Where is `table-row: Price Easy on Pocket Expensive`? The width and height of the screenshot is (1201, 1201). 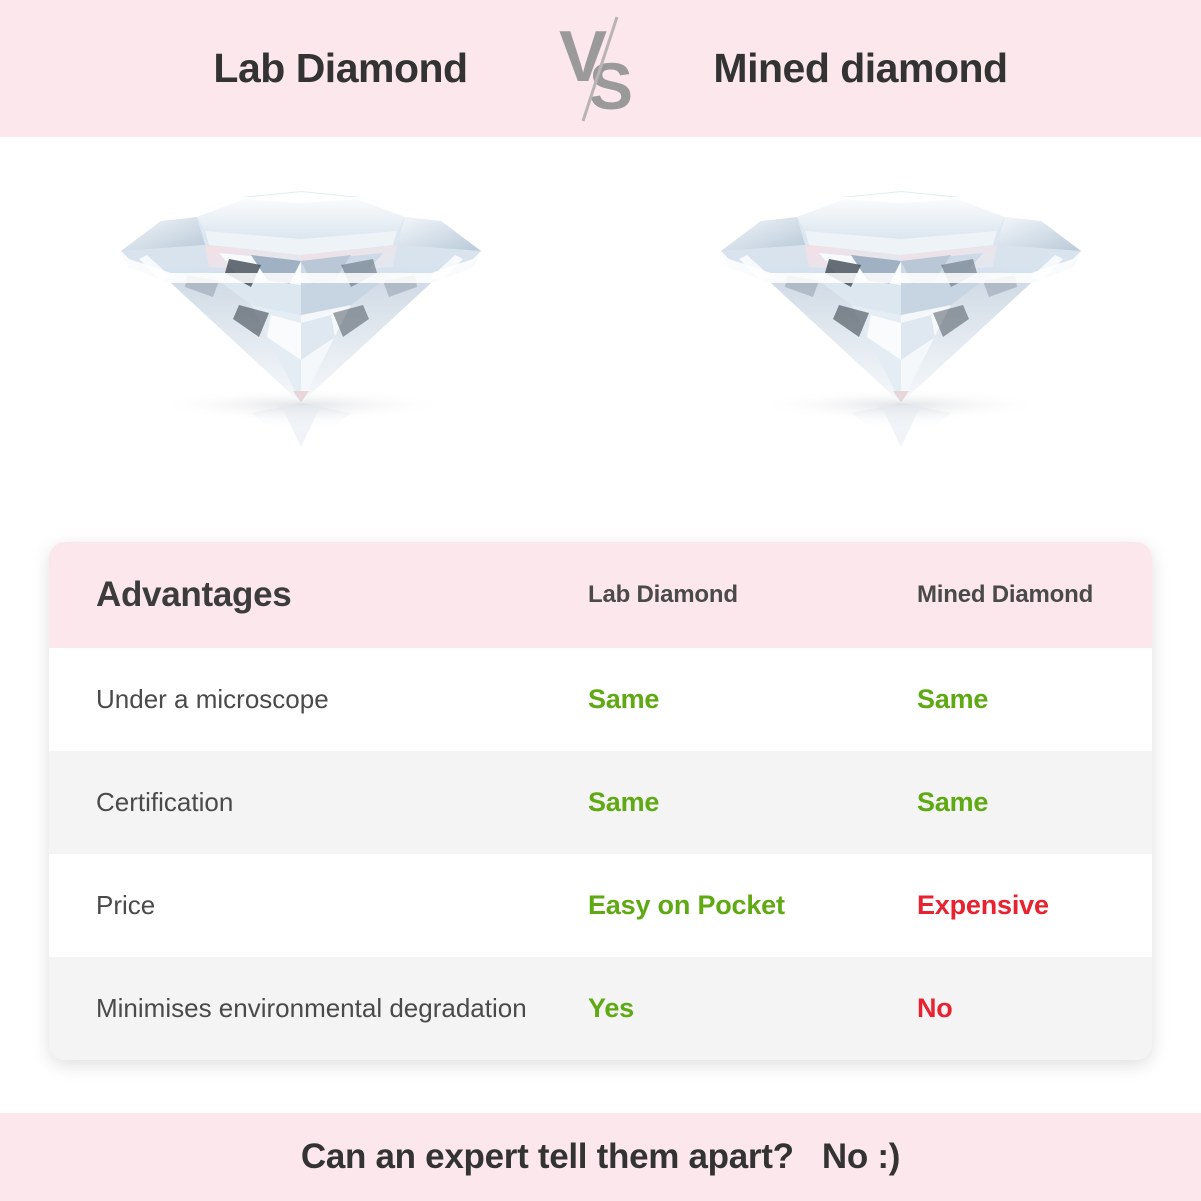
table-row: Price Easy on Pocket Expensive is located at coordinates (600, 905).